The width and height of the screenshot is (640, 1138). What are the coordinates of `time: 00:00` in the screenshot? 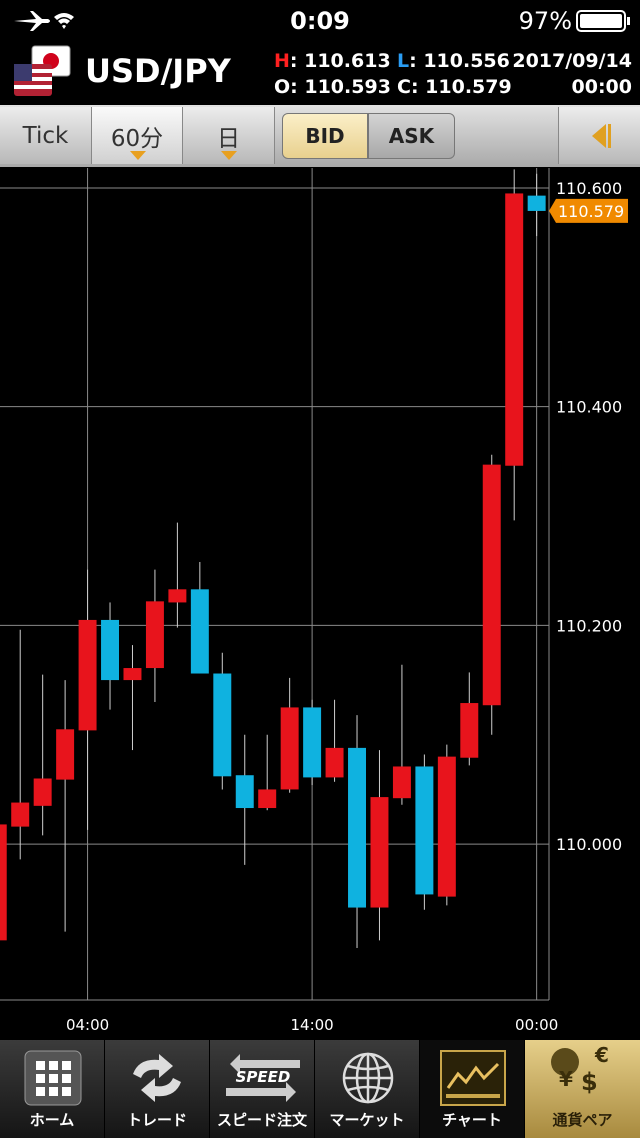 It's located at (601, 87).